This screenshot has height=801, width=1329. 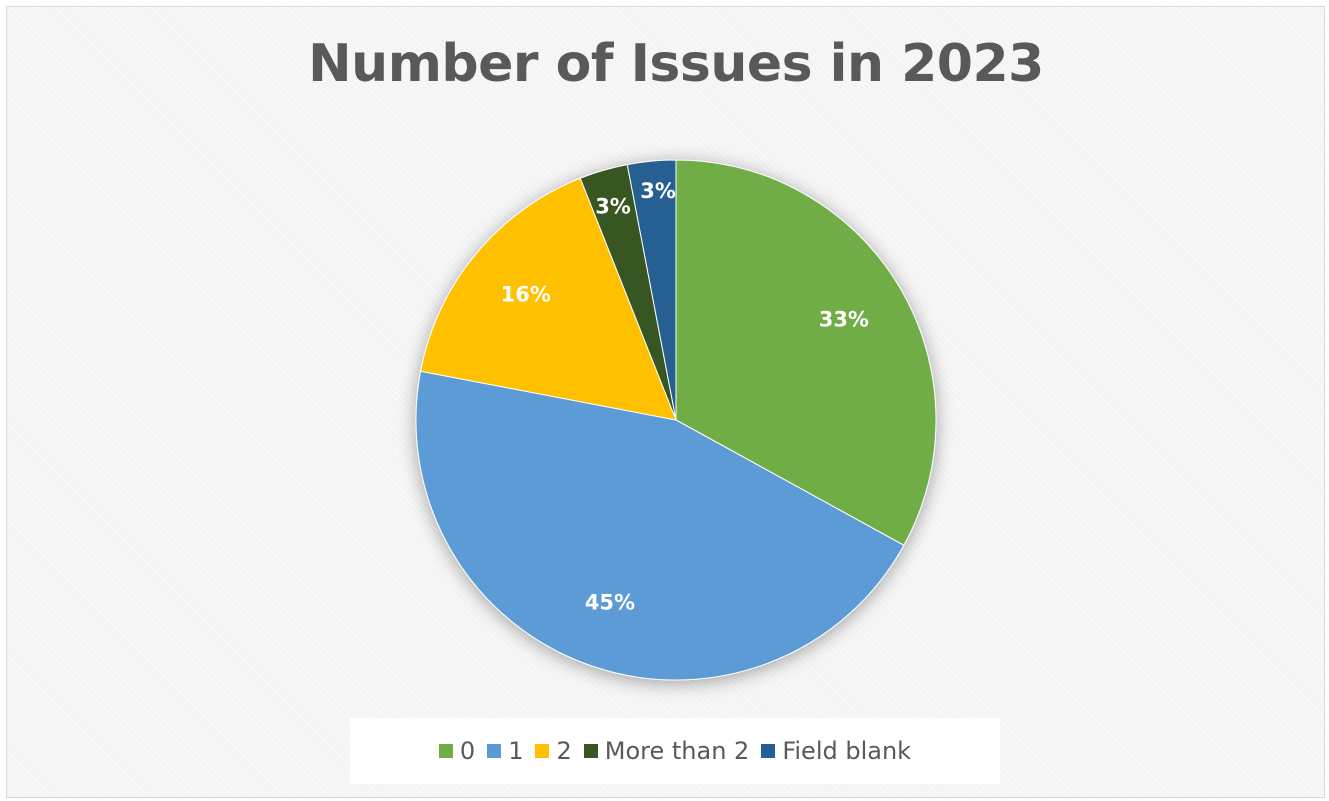 I want to click on legend-item-field-blank: Field blank, so click(x=836, y=751).